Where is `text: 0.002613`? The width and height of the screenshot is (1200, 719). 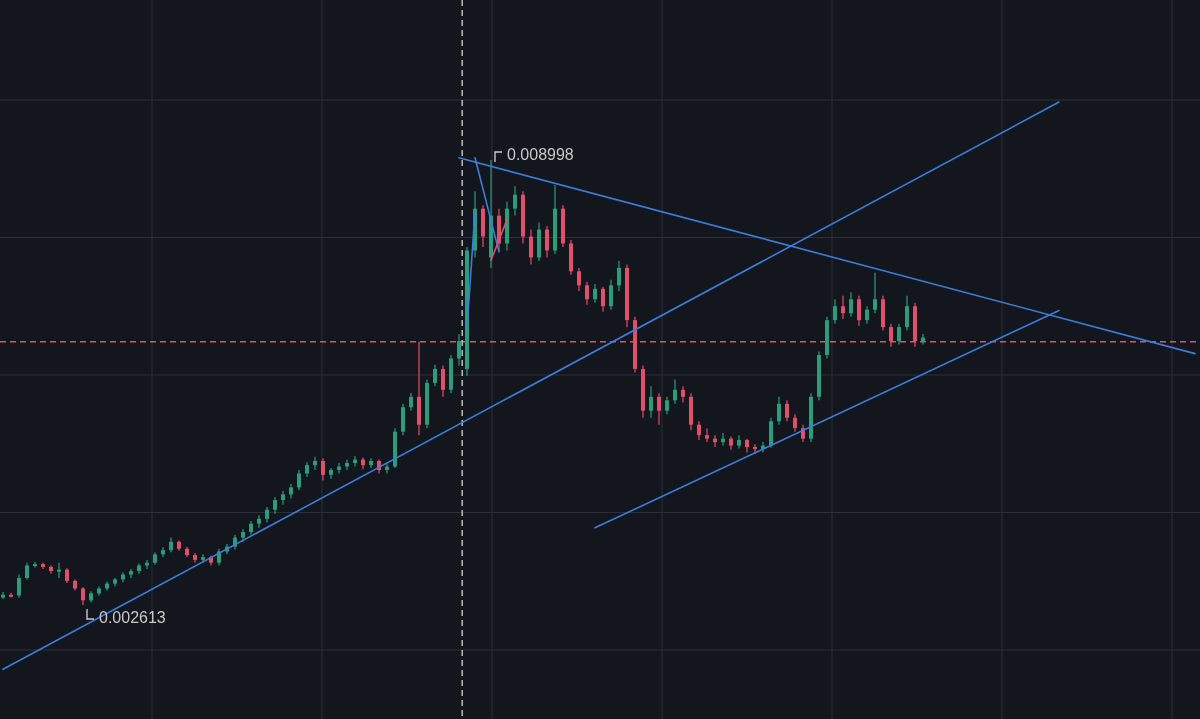 text: 0.002613 is located at coordinates (132, 618).